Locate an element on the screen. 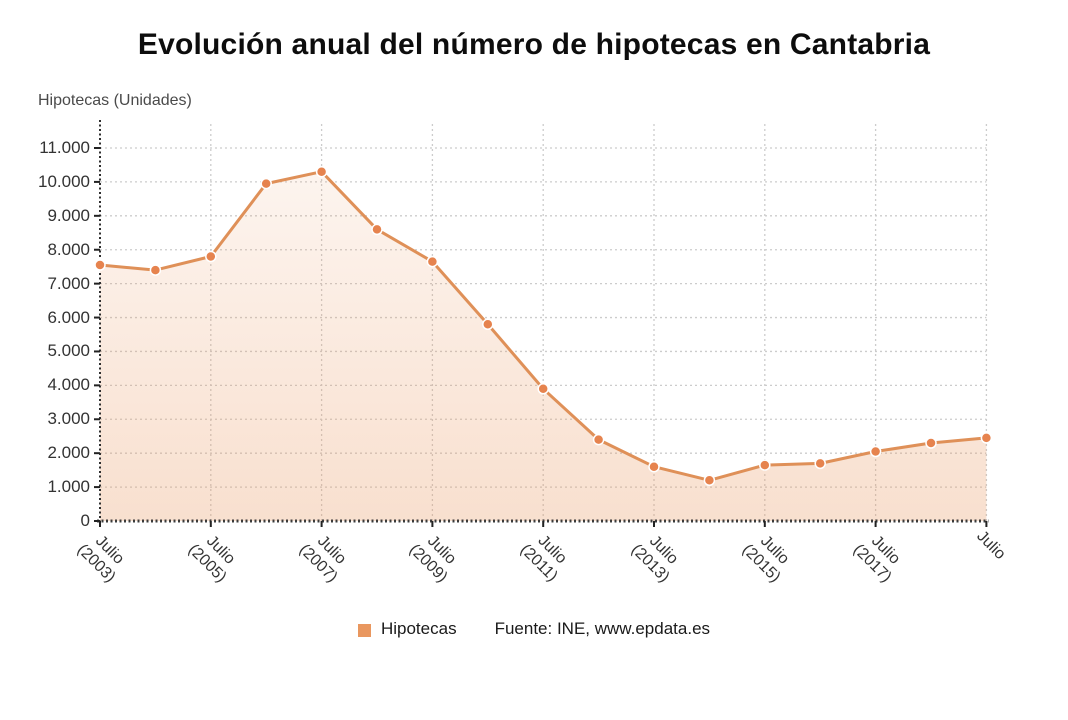 The image size is (1068, 720). legend: Hipotecas Fuente: INE, www.epdata.es is located at coordinates (534, 629).